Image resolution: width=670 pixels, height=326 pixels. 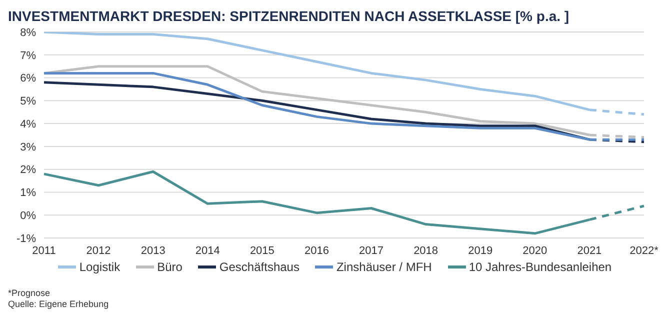 I want to click on text: *Prognose, so click(x=30, y=293).